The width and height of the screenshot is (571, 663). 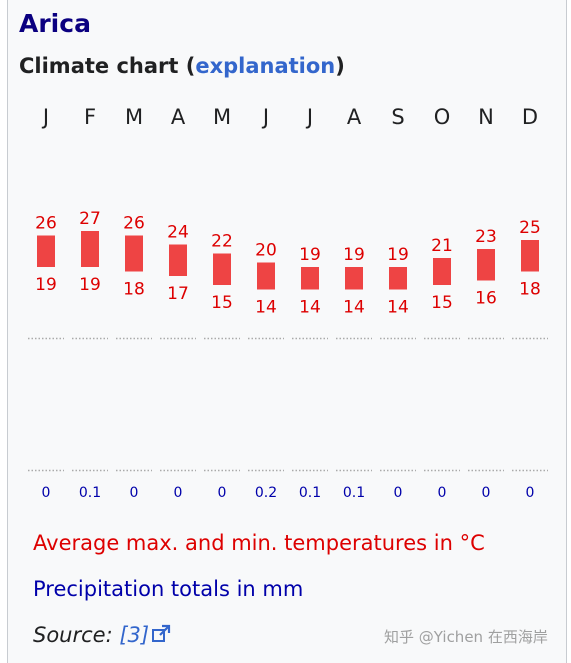 I want to click on precipitation-label: 0.2, so click(x=266, y=493).